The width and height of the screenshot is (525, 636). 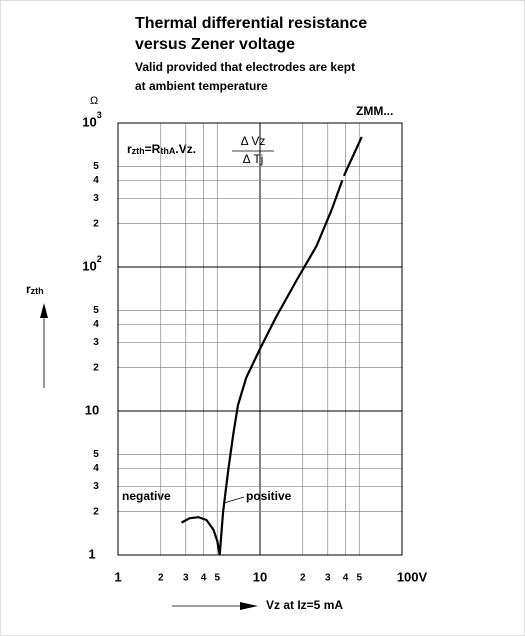 What do you see at coordinates (161, 149) in the screenshot?
I see `formula: rzth=RthA.Vz.` at bounding box center [161, 149].